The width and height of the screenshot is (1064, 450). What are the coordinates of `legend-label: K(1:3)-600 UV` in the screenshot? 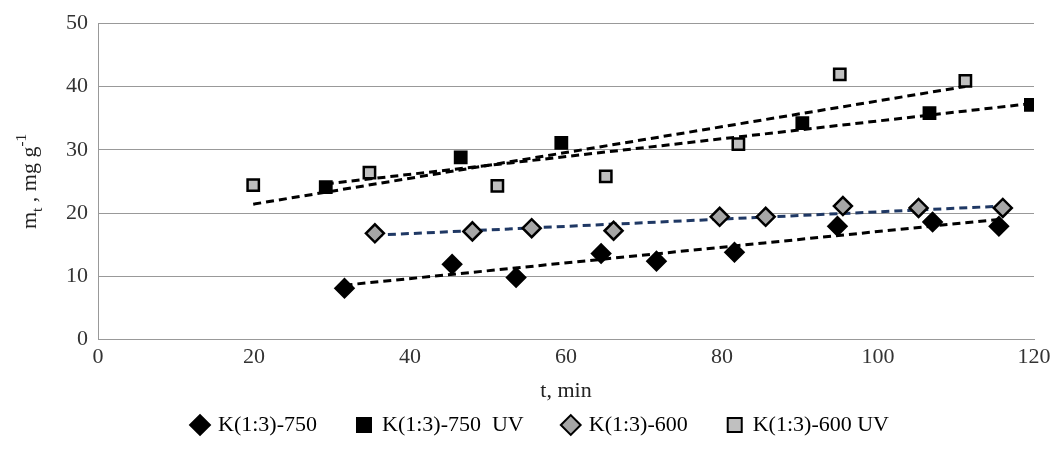 It's located at (821, 423).